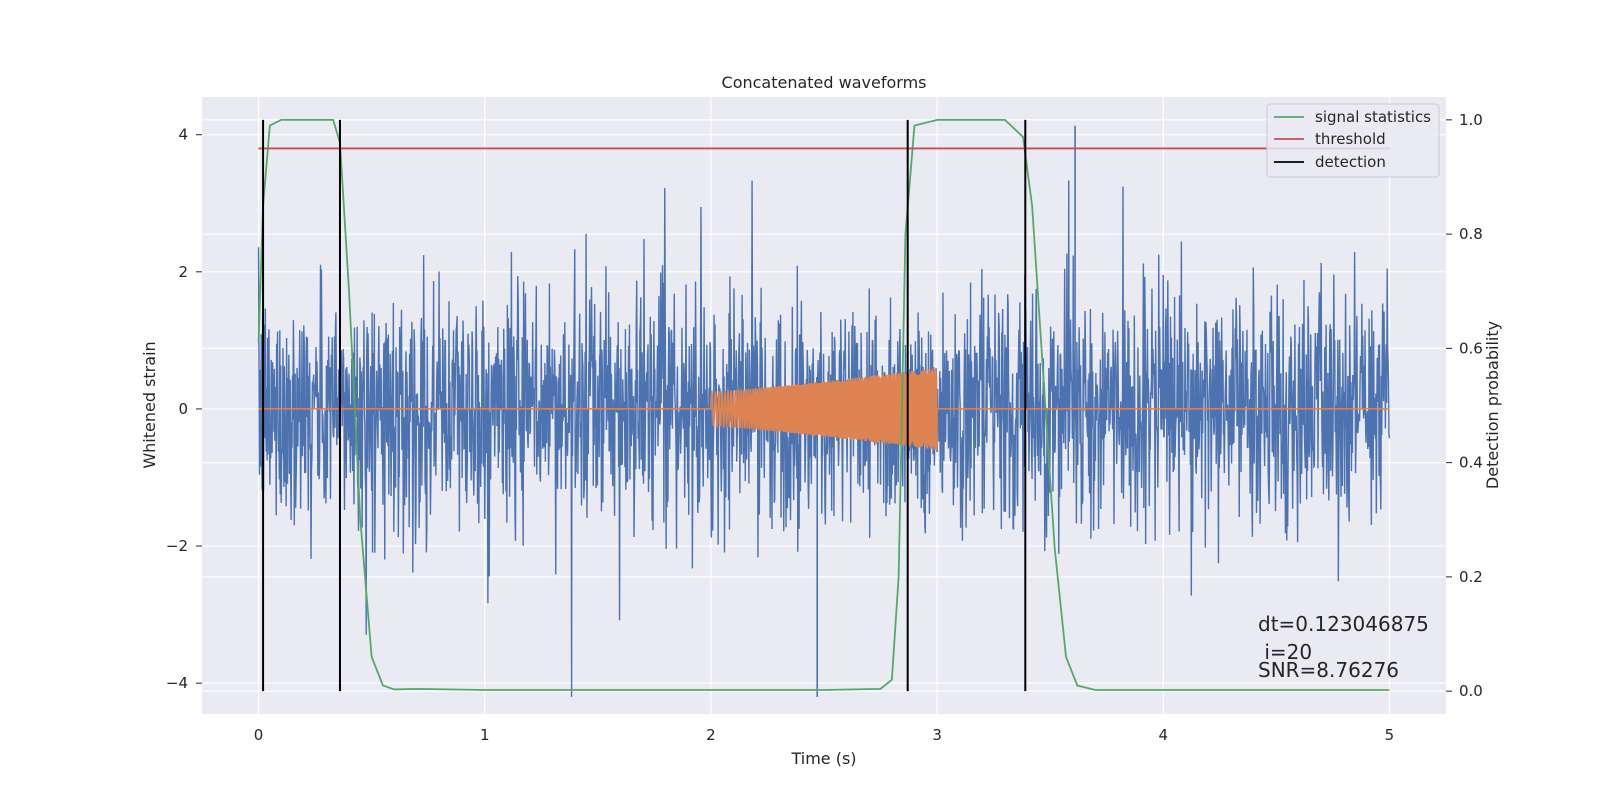 The height and width of the screenshot is (804, 1600). I want to click on annotation-dt: dt=0.123046875, so click(1343, 624).